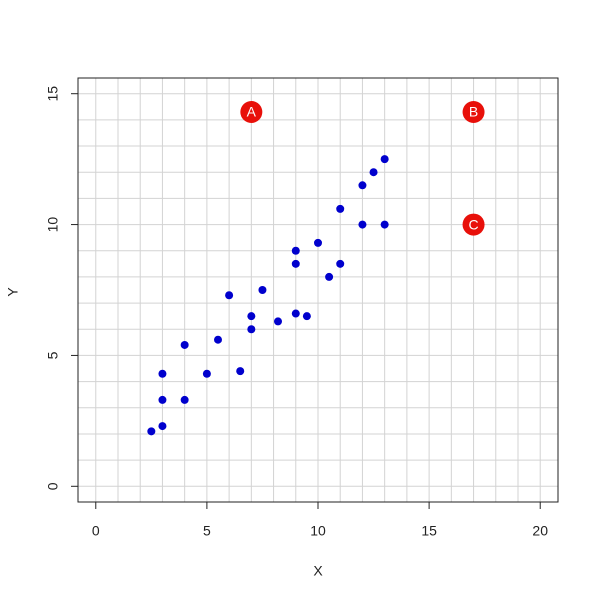  Describe the element at coordinates (96, 531) in the screenshot. I see `x-tick-label: 0` at that location.